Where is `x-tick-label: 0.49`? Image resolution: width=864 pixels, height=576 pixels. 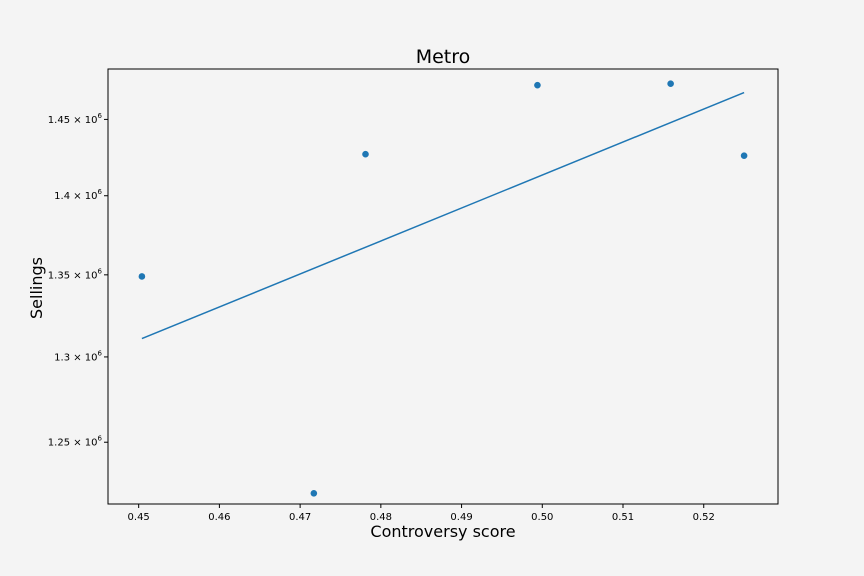 x-tick-label: 0.49 is located at coordinates (461, 517).